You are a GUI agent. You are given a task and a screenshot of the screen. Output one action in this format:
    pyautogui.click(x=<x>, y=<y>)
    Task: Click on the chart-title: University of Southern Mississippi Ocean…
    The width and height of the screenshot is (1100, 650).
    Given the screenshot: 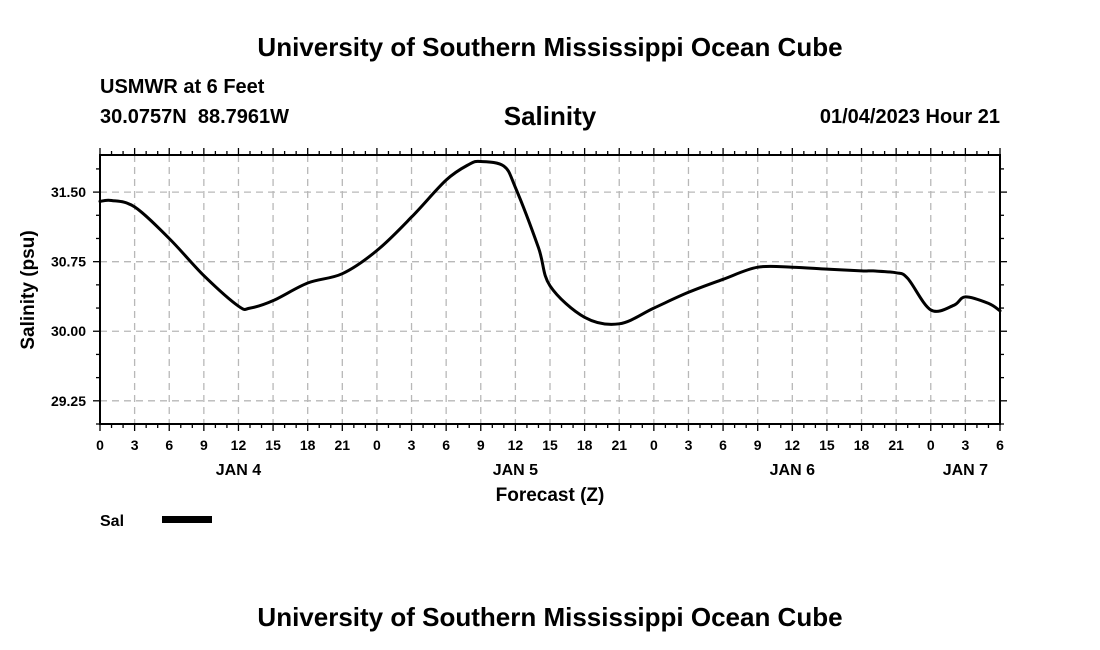 What is the action you would take?
    pyautogui.click(x=550, y=47)
    